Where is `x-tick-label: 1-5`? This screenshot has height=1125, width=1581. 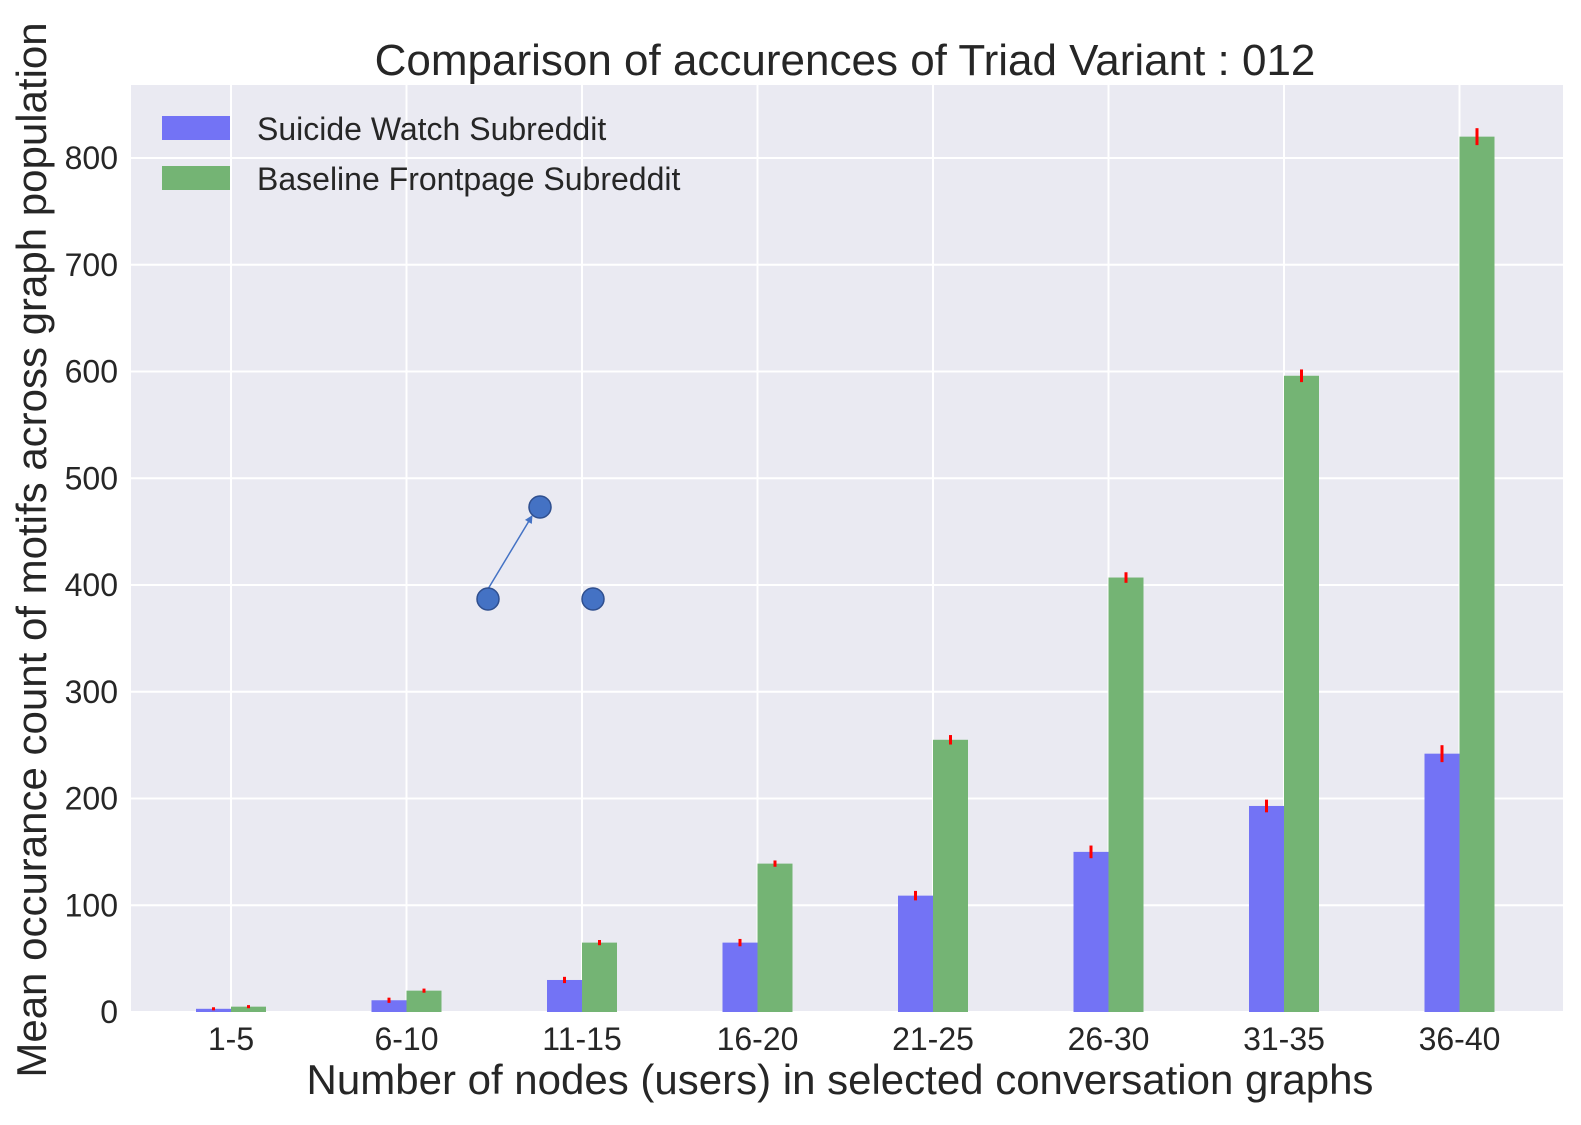
x-tick-label: 1-5 is located at coordinates (231, 1039).